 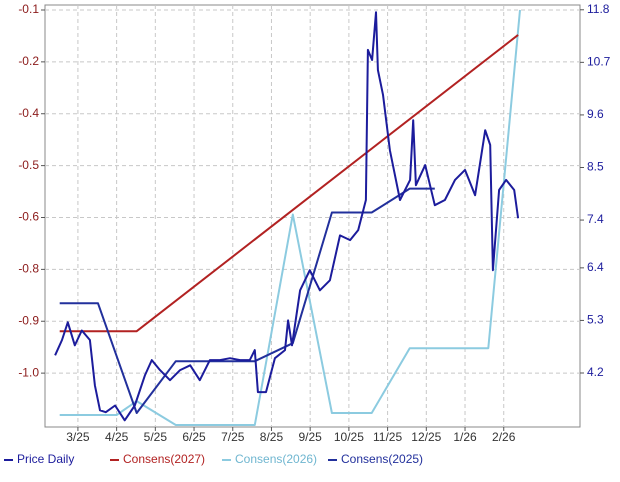 What do you see at coordinates (233, 437) in the screenshot?
I see `x-tick-label: 7/25` at bounding box center [233, 437].